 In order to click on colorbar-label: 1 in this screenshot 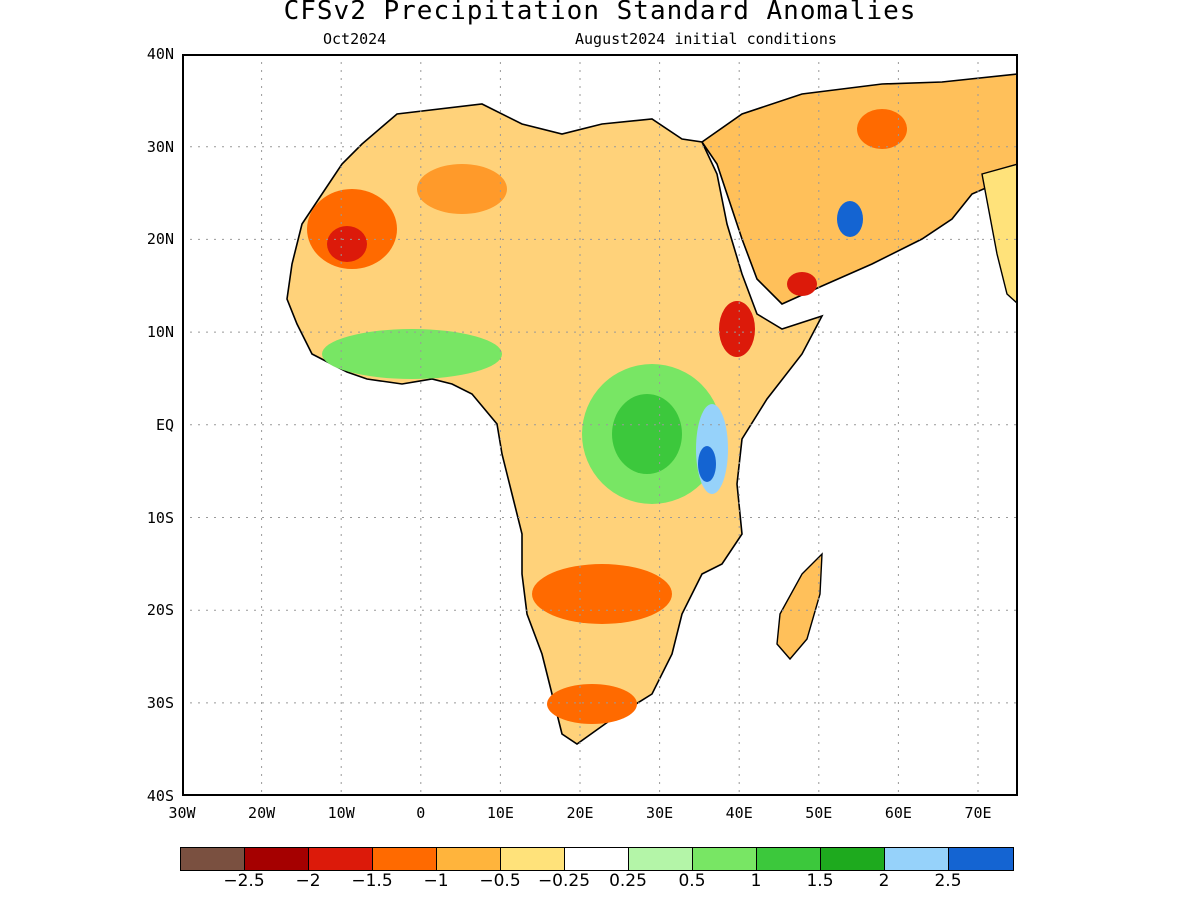, I will do `click(756, 881)`.